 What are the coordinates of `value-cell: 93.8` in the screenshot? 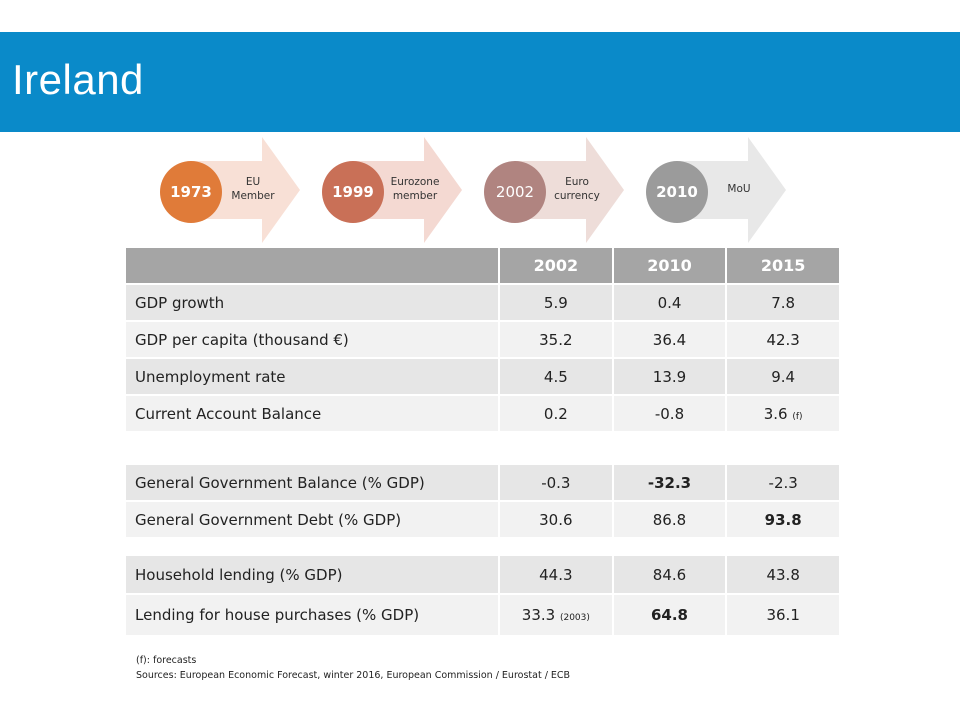 It's located at (783, 520).